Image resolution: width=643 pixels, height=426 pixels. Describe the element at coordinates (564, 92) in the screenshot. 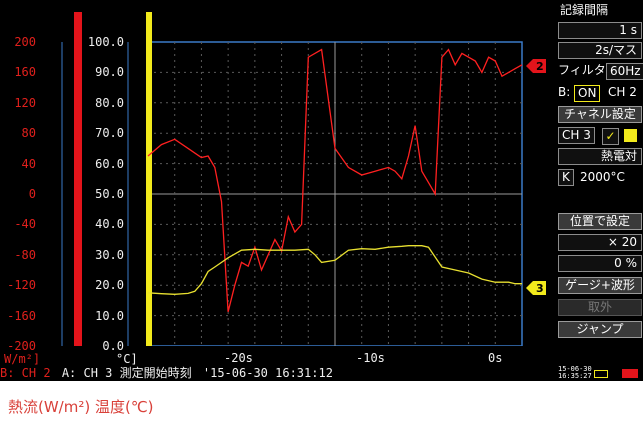

I see `b-label: B:` at that location.